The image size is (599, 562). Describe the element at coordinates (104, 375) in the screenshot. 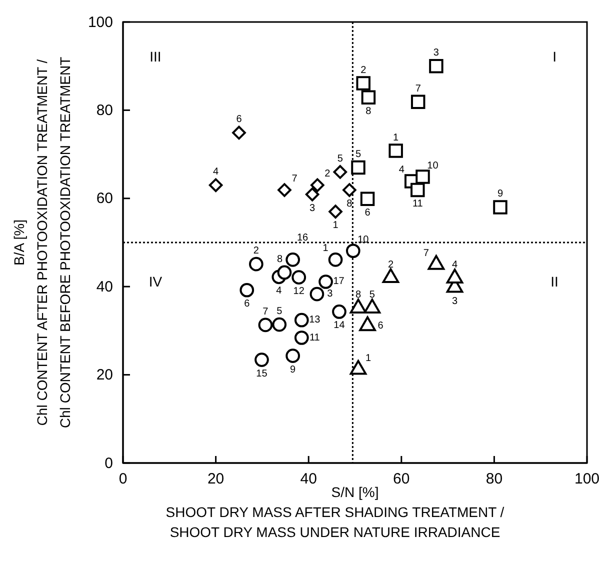

I see `y-tick-label: 20` at that location.